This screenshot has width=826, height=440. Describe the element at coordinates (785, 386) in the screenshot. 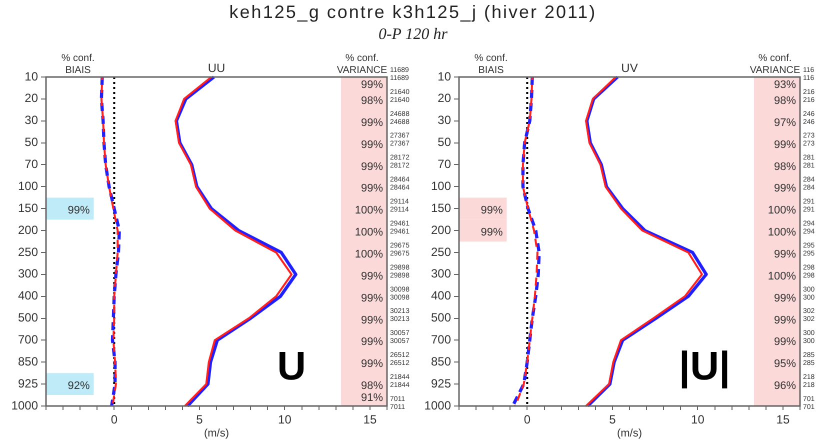

I see `annotation: 96%` at that location.